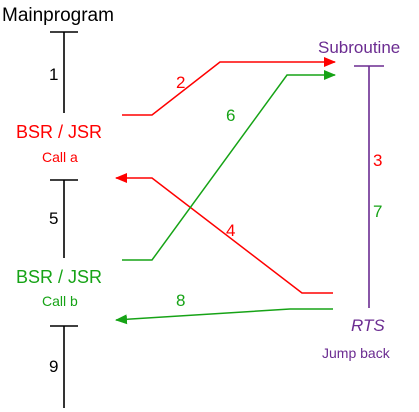 This screenshot has height=412, width=419. I want to click on call-a-label: Call a, so click(60, 157).